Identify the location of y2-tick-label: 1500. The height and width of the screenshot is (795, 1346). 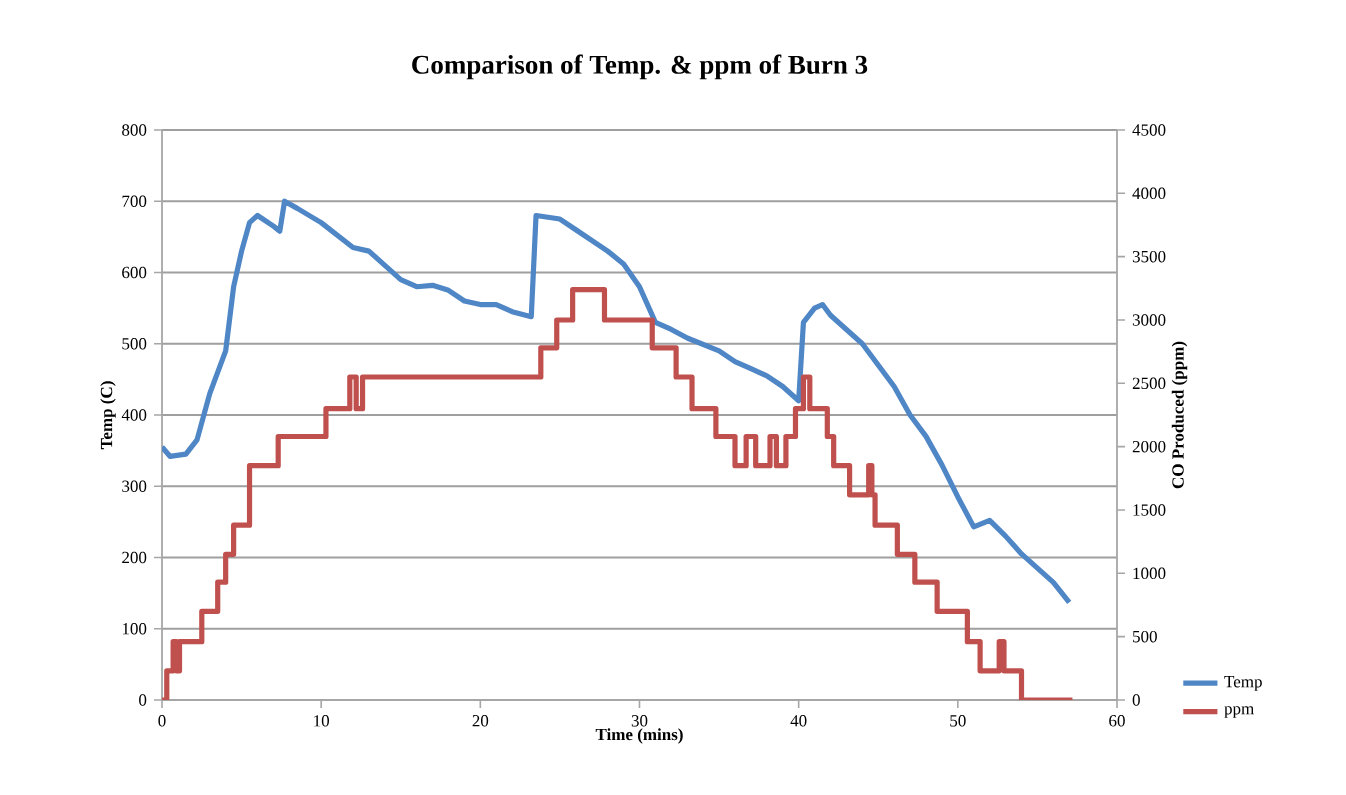
(1149, 510).